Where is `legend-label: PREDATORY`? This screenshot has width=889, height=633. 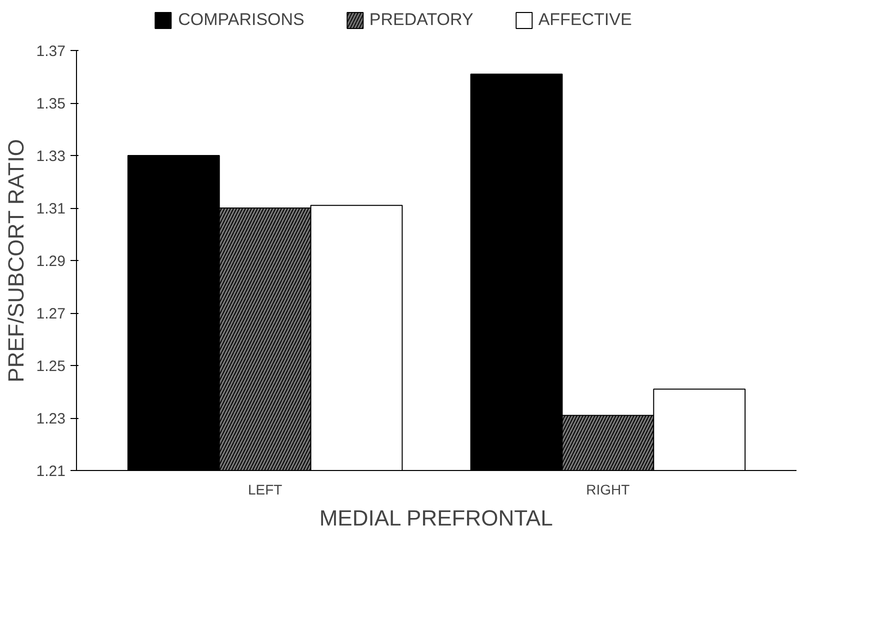
legend-label: PREDATORY is located at coordinates (421, 20).